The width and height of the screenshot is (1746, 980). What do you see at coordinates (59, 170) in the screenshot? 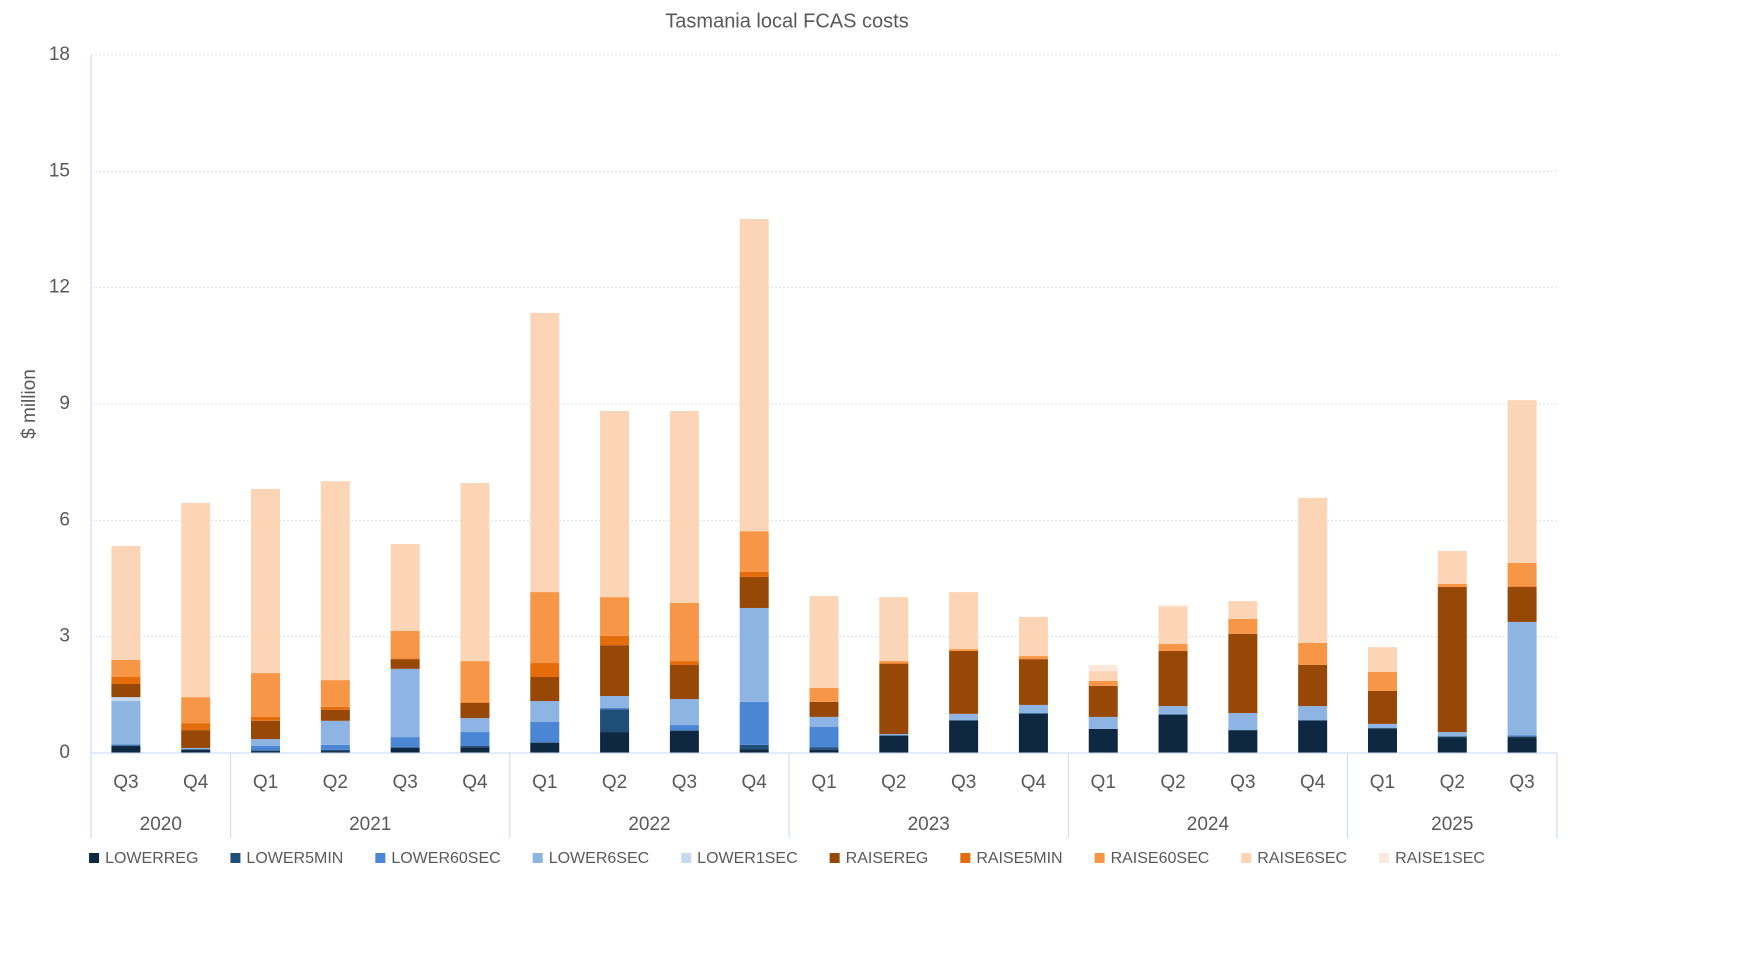
I see `y-tick-label: 15` at bounding box center [59, 170].